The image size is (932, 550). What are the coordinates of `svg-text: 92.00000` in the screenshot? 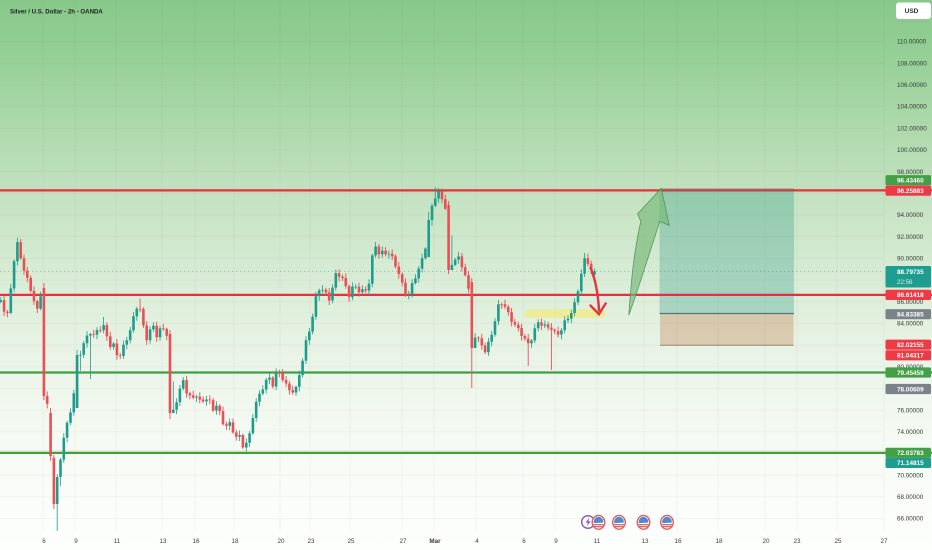 It's located at (910, 237).